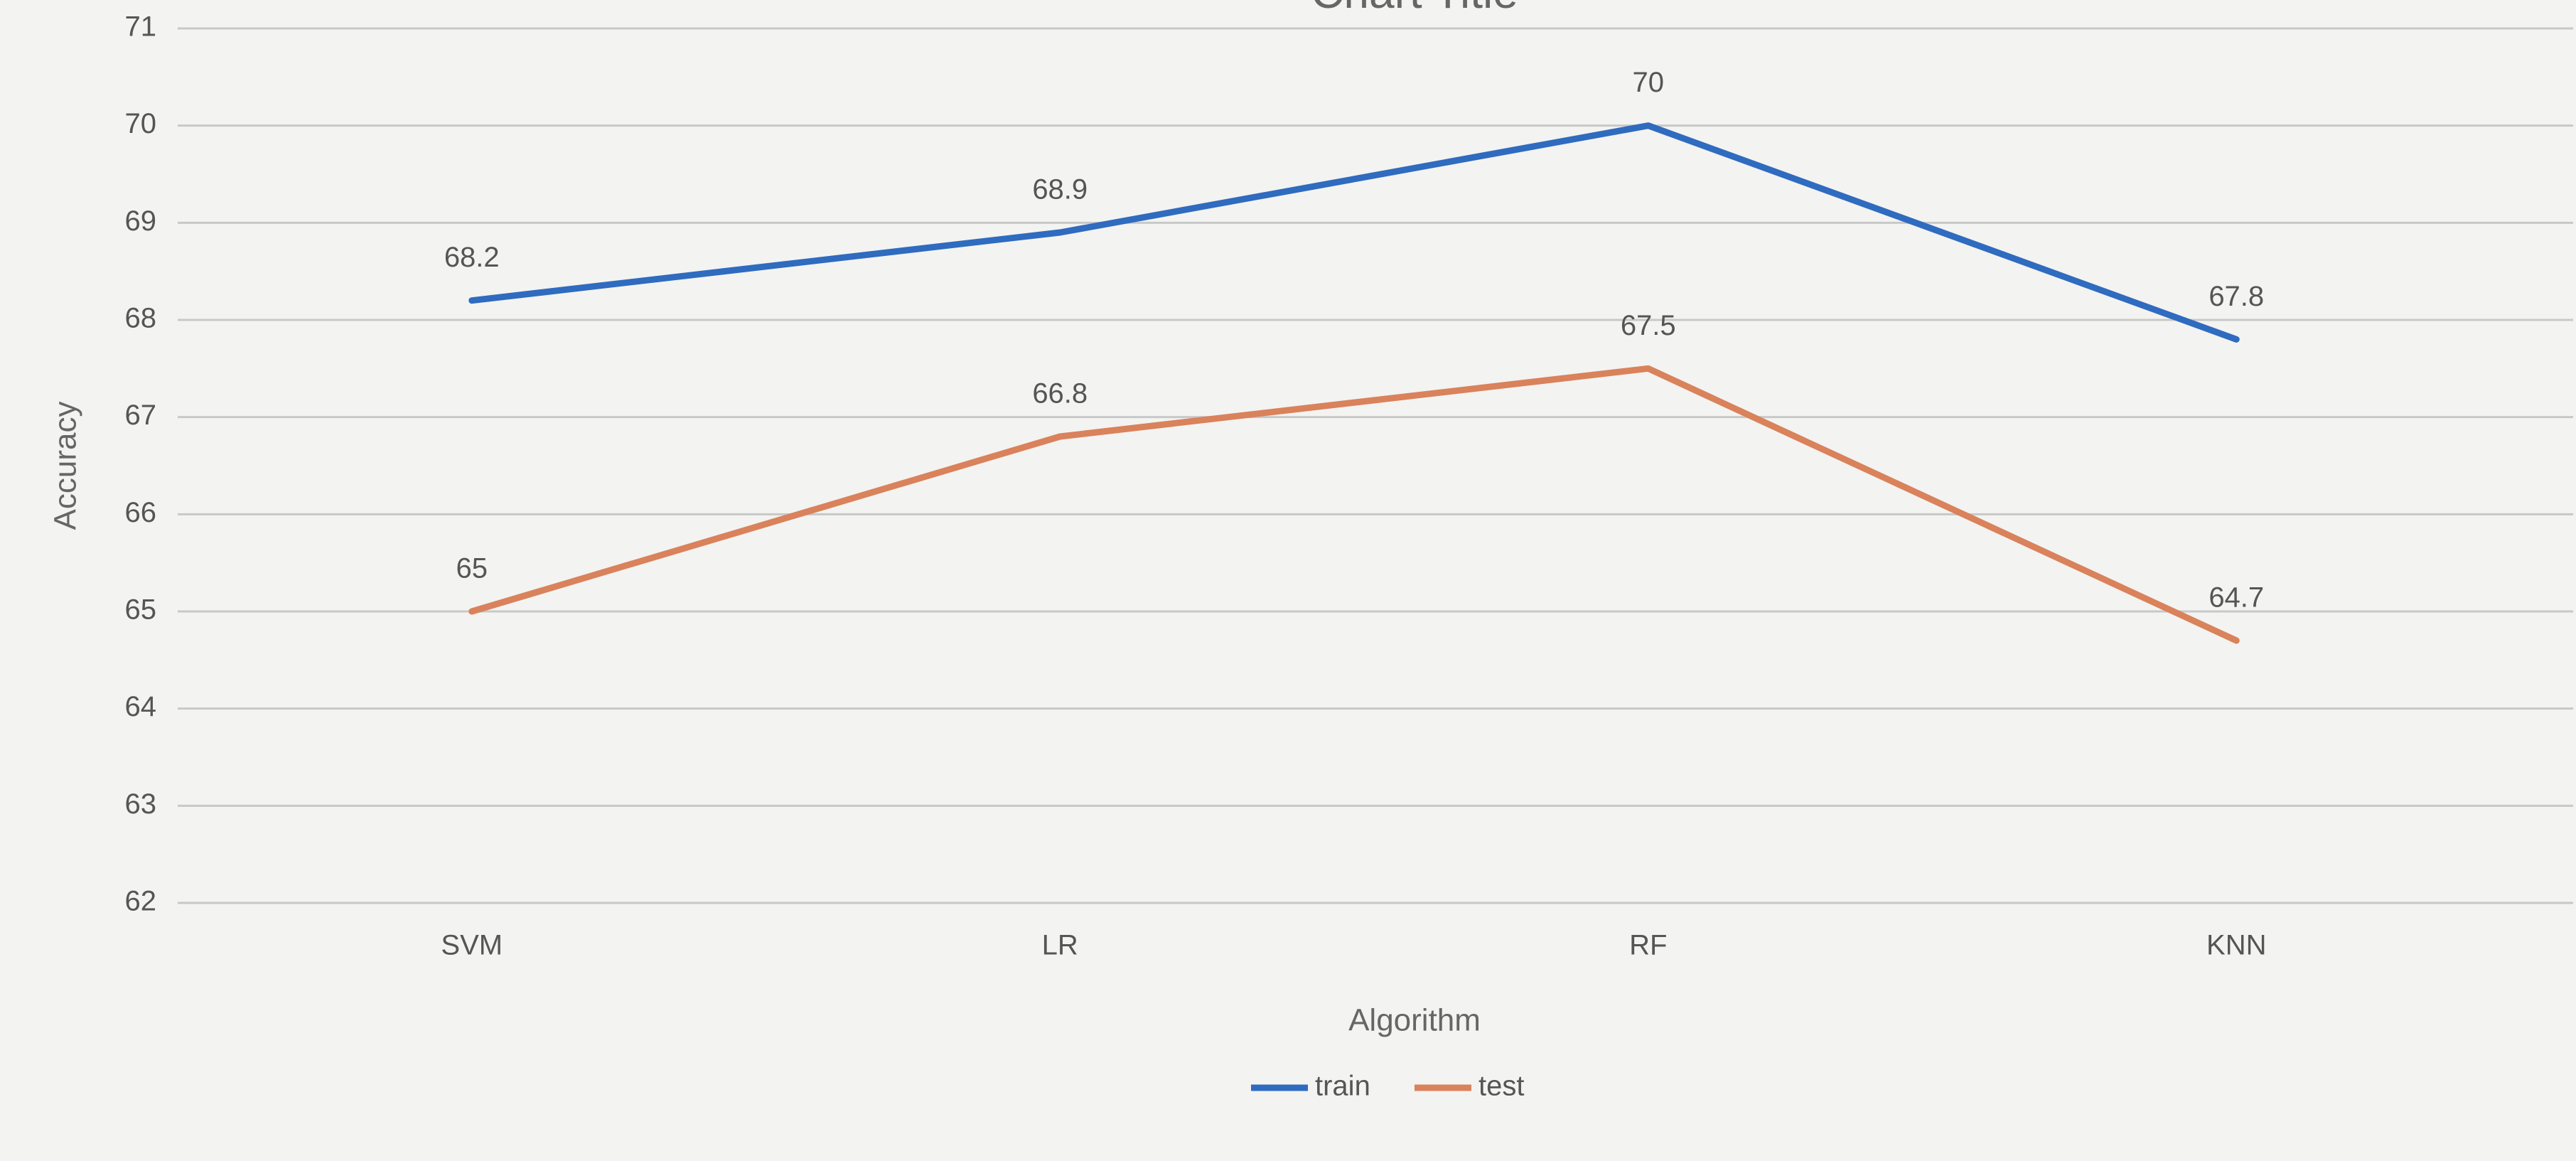  Describe the element at coordinates (1060, 945) in the screenshot. I see `x-tick-label: LR` at that location.